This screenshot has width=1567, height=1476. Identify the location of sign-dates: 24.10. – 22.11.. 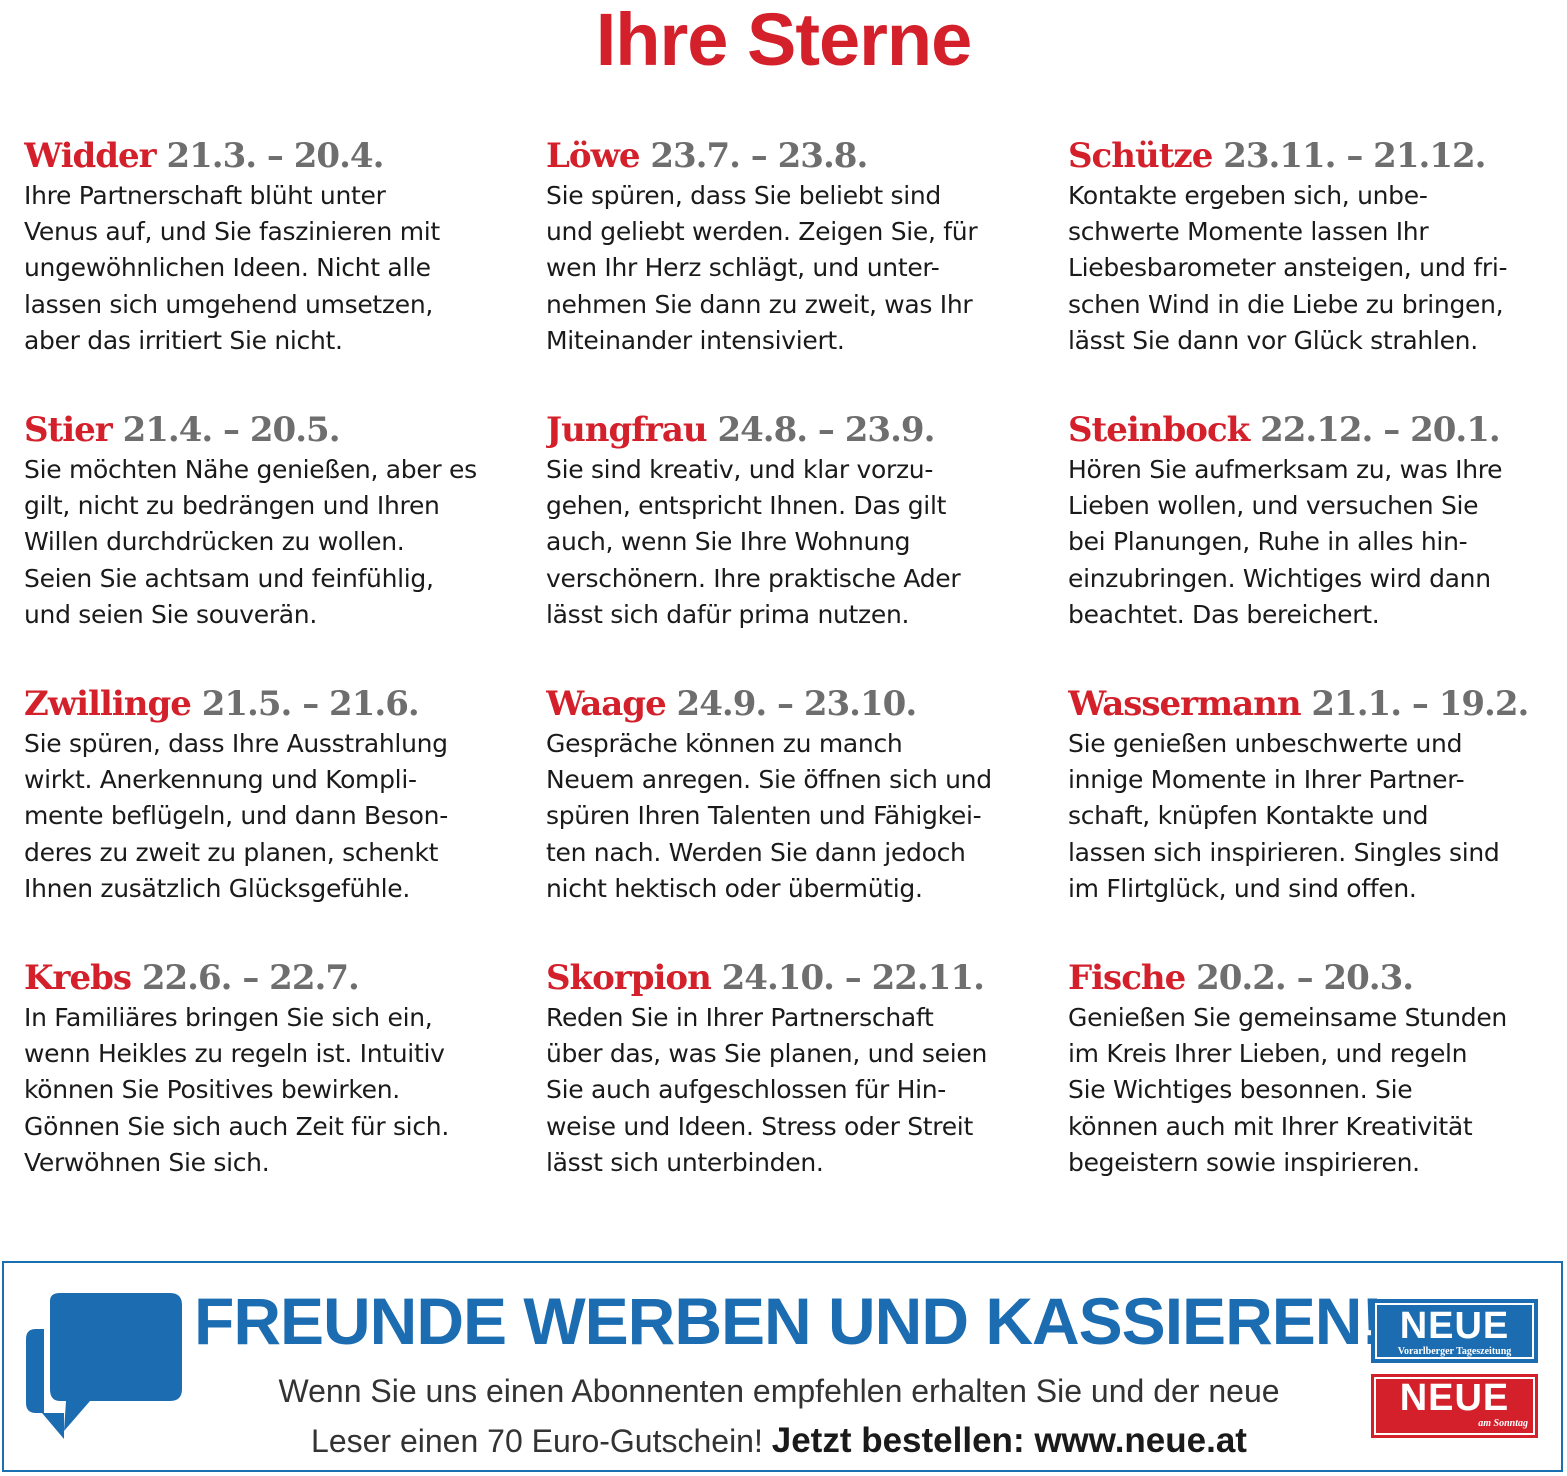
(853, 978).